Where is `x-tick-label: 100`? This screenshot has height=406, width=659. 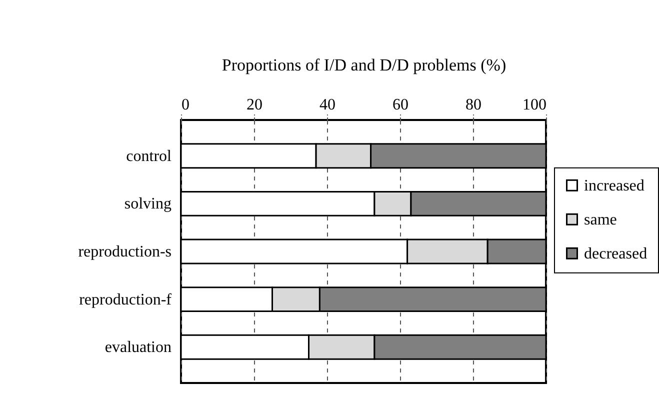 x-tick-label: 100 is located at coordinates (534, 105).